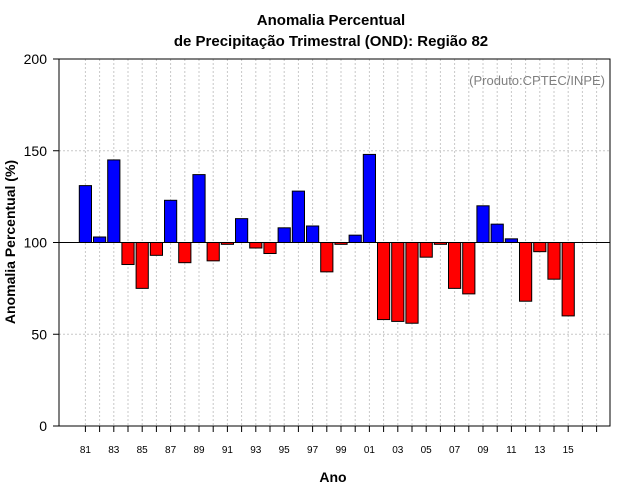 Image resolution: width=640 pixels, height=500 pixels. I want to click on x-tick-label-87: 87, so click(171, 450).